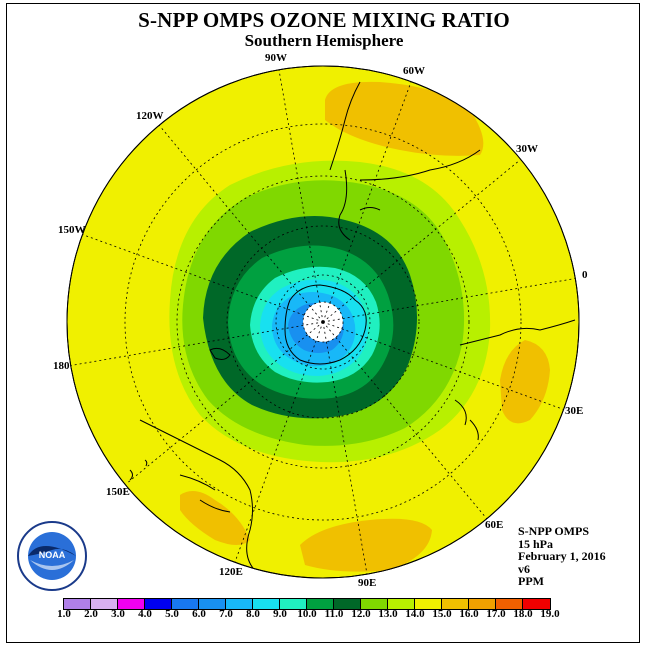 This screenshot has width=648, height=648. What do you see at coordinates (442, 614) in the screenshot?
I see `colorbar-label: 15.0` at bounding box center [442, 614].